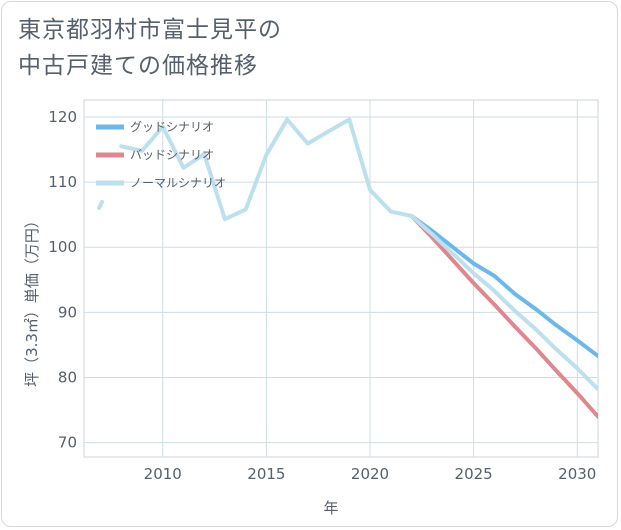 The image size is (621, 530). What do you see at coordinates (370, 474) in the screenshot?
I see `x-tick-label: 2020` at bounding box center [370, 474].